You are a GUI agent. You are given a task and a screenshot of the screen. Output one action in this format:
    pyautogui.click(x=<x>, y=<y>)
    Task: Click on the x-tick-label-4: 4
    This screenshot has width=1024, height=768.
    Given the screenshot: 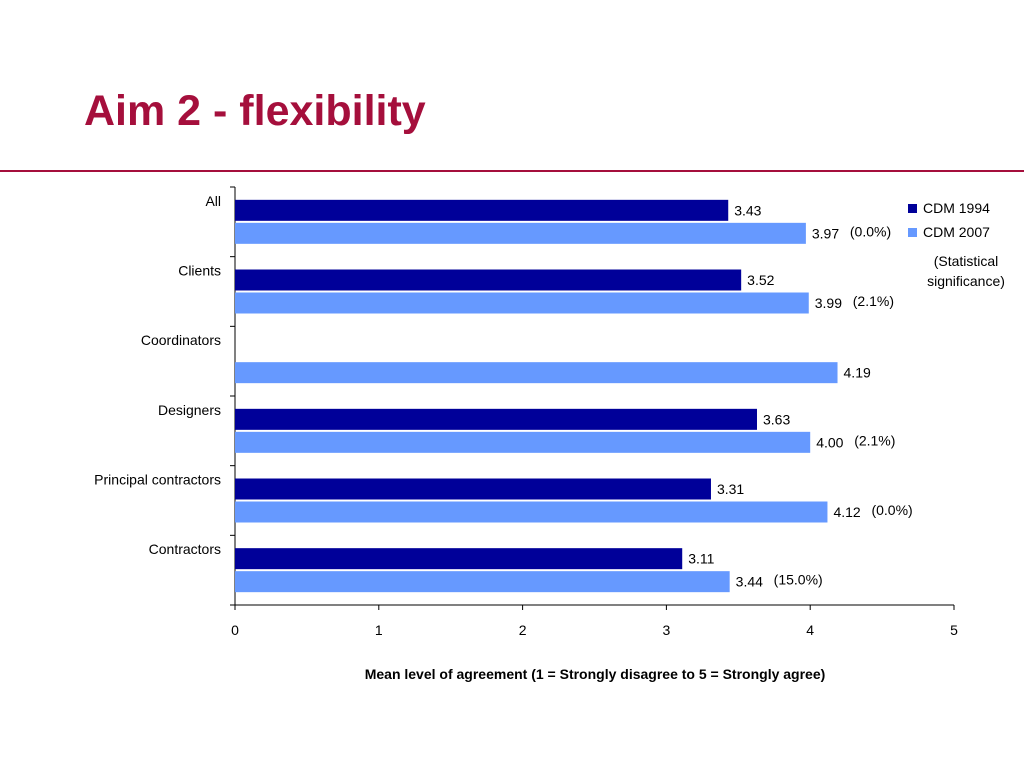 What is the action you would take?
    pyautogui.click(x=810, y=630)
    